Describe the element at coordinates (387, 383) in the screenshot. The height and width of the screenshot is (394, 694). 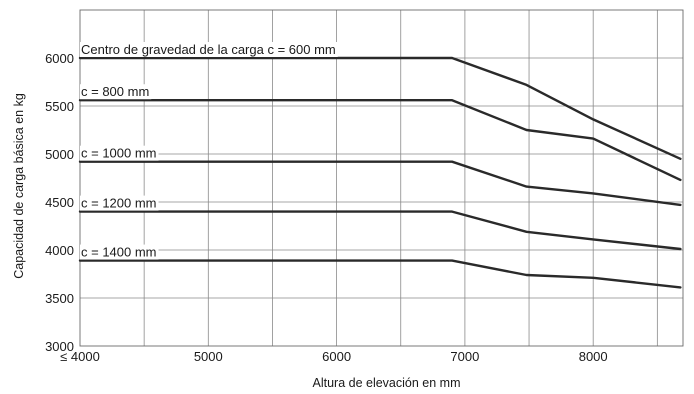
I see `x-axis-title: Altura de elevación en mm` at that location.